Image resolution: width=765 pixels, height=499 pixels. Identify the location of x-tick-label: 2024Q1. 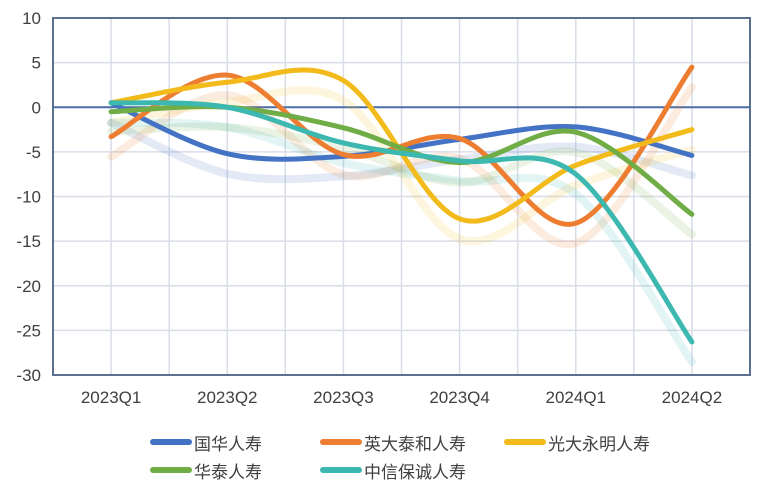
(576, 397).